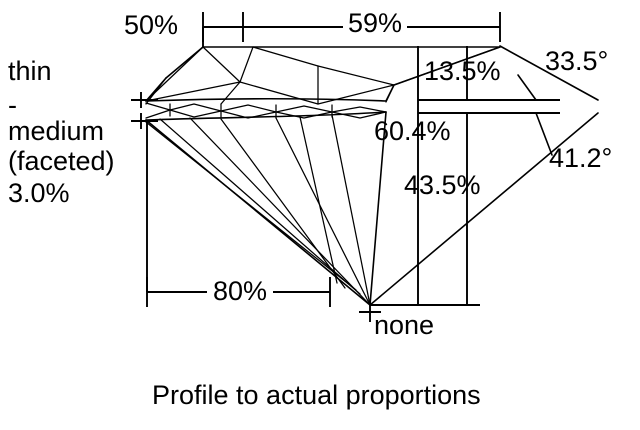 The image size is (640, 430). What do you see at coordinates (151, 25) in the screenshot?
I see `table-percent-label: 50%` at bounding box center [151, 25].